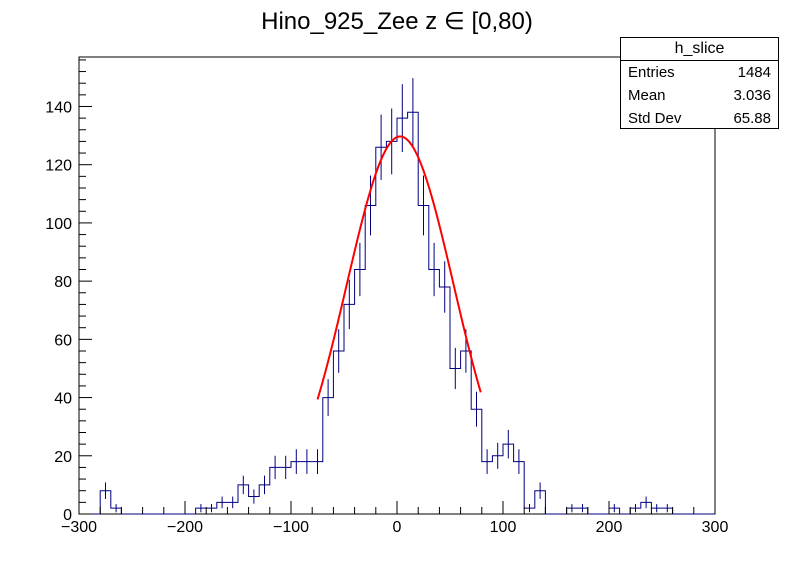 This screenshot has width=796, height=572. What do you see at coordinates (58, 224) in the screenshot?
I see `y-tick-label: 100` at bounding box center [58, 224].